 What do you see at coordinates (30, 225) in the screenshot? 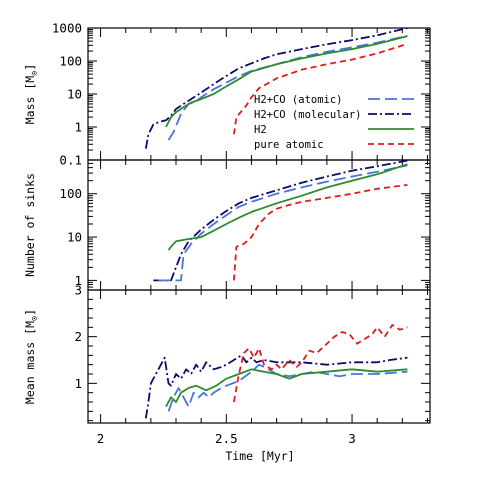
I see `y-axis-label: Number of sinks` at bounding box center [30, 225].